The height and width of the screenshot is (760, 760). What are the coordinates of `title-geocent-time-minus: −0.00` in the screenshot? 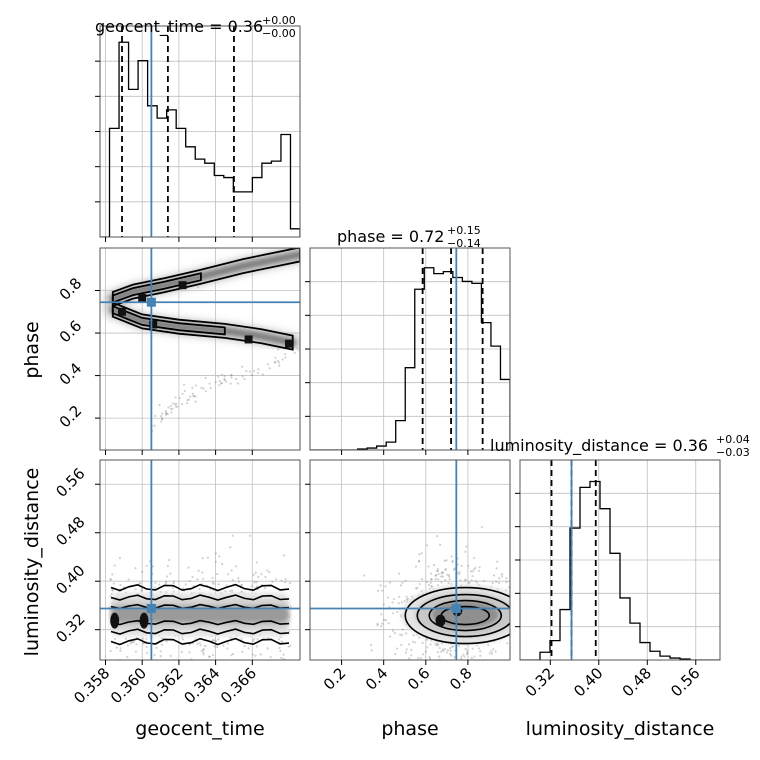 It's located at (279, 33).